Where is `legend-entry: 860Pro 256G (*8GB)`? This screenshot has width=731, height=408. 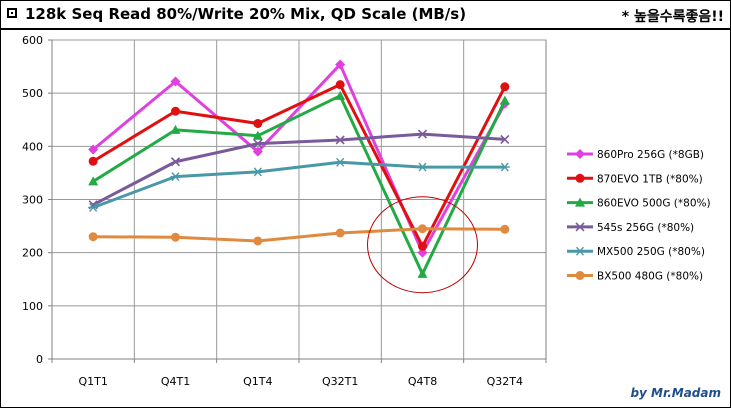 legend-entry: 860Pro 256G (*8GB) is located at coordinates (650, 155).